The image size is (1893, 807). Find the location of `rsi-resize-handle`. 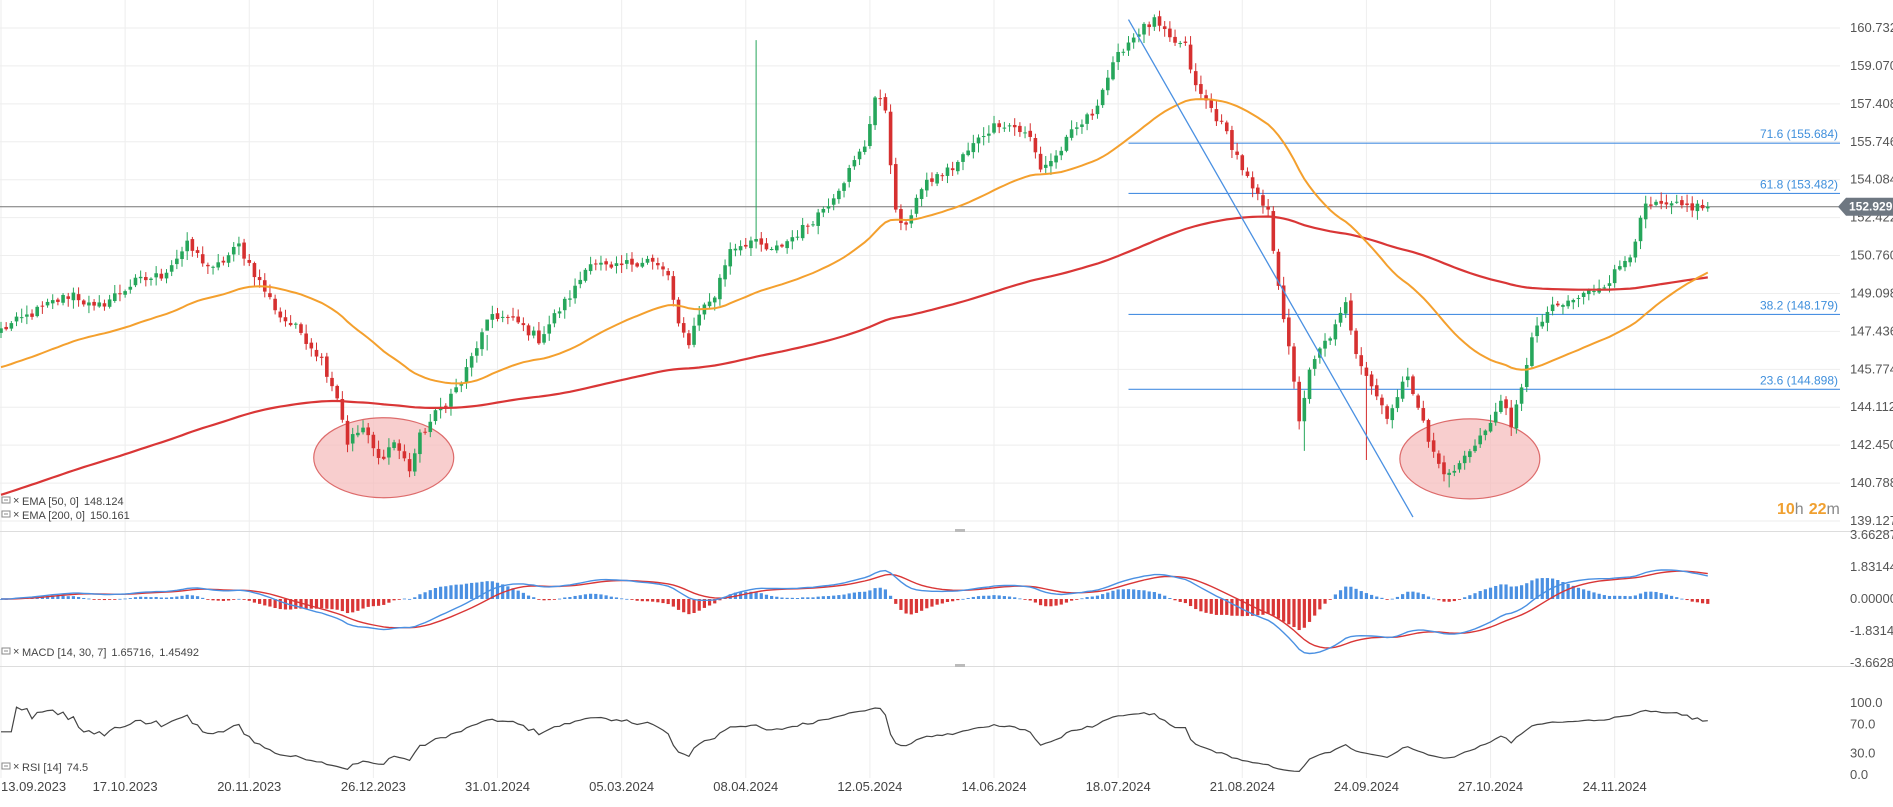

rsi-resize-handle is located at coordinates (960, 665).